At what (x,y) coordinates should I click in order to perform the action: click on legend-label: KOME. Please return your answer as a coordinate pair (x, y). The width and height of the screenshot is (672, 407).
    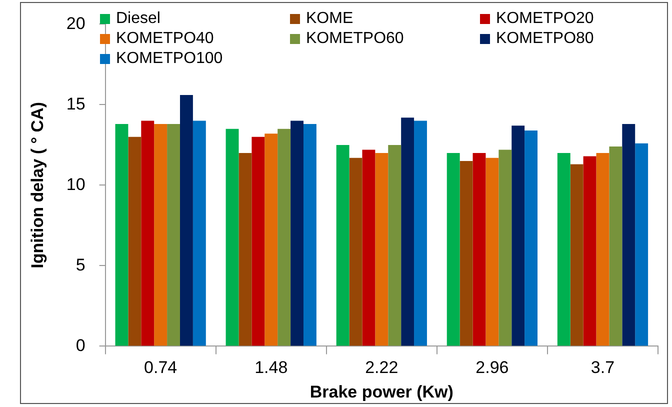
    Looking at the image, I should click on (330, 19).